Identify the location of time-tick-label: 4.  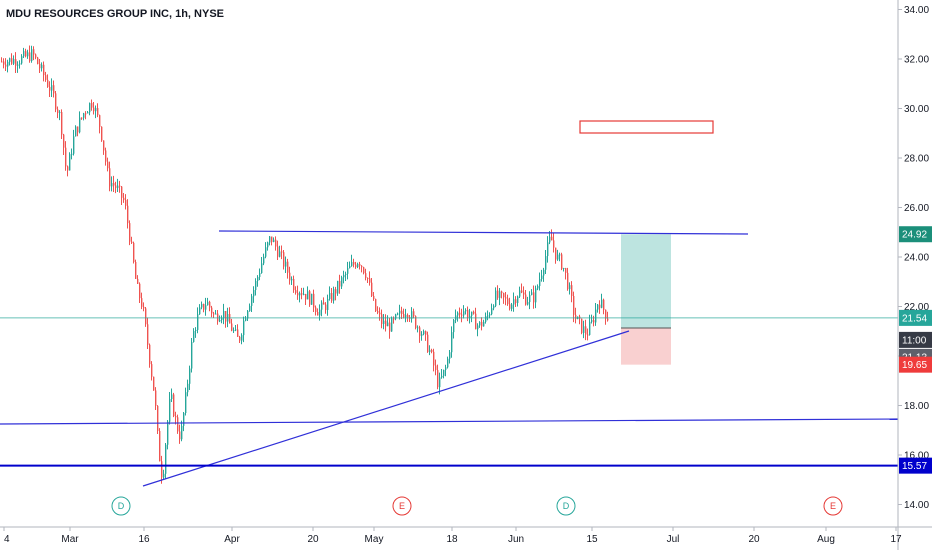
(7, 539).